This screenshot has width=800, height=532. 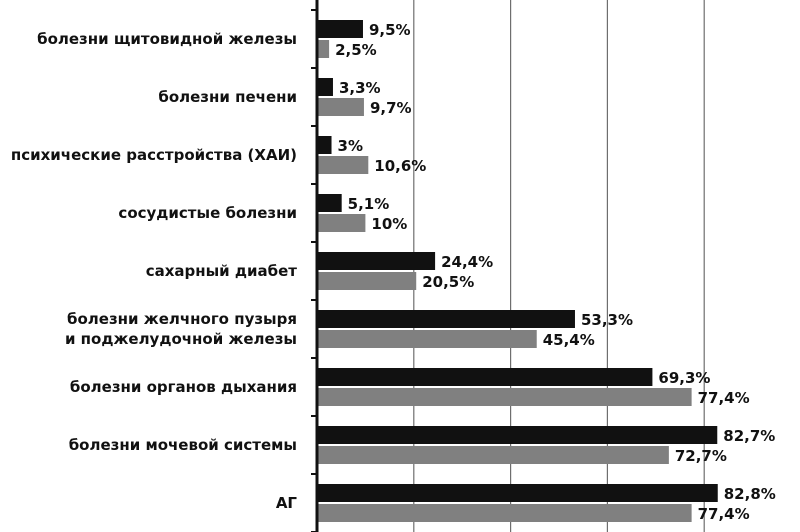 I want to click on data-label: 10%, so click(x=389, y=224).